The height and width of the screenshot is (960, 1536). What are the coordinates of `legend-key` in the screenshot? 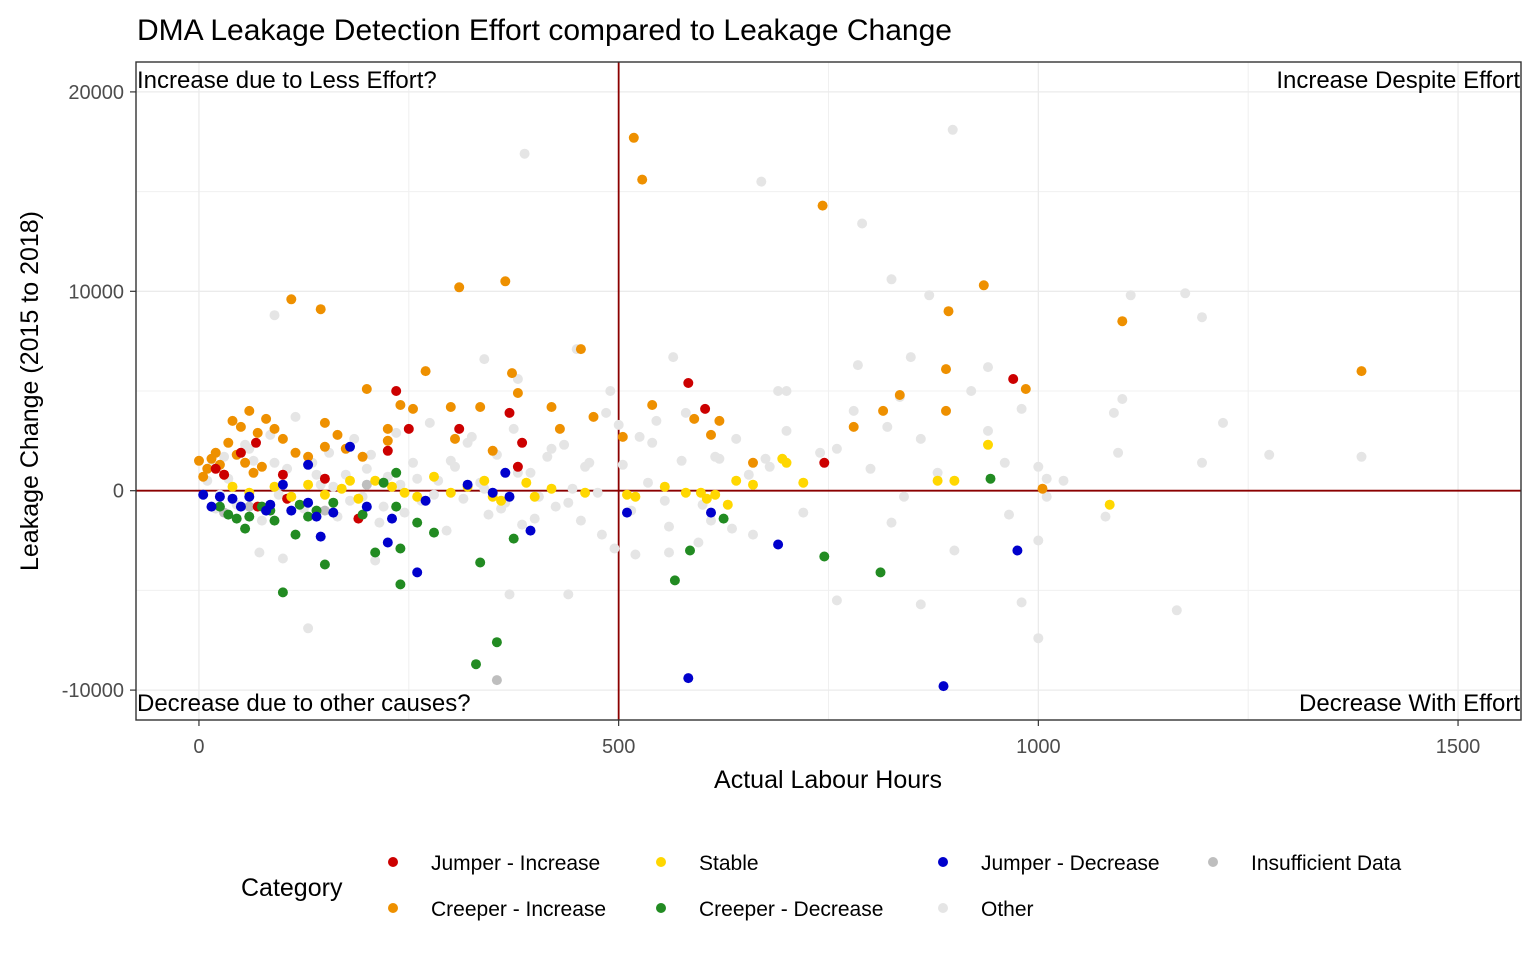 It's located at (661, 862).